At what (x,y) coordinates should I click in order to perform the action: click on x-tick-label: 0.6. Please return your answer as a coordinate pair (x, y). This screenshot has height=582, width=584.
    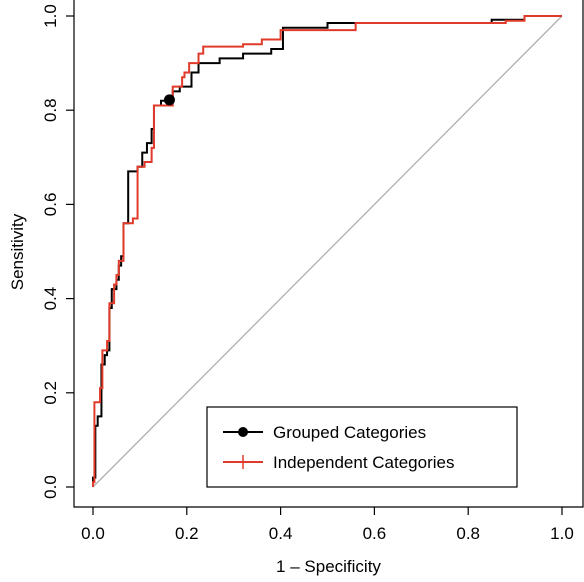
    Looking at the image, I should click on (375, 533).